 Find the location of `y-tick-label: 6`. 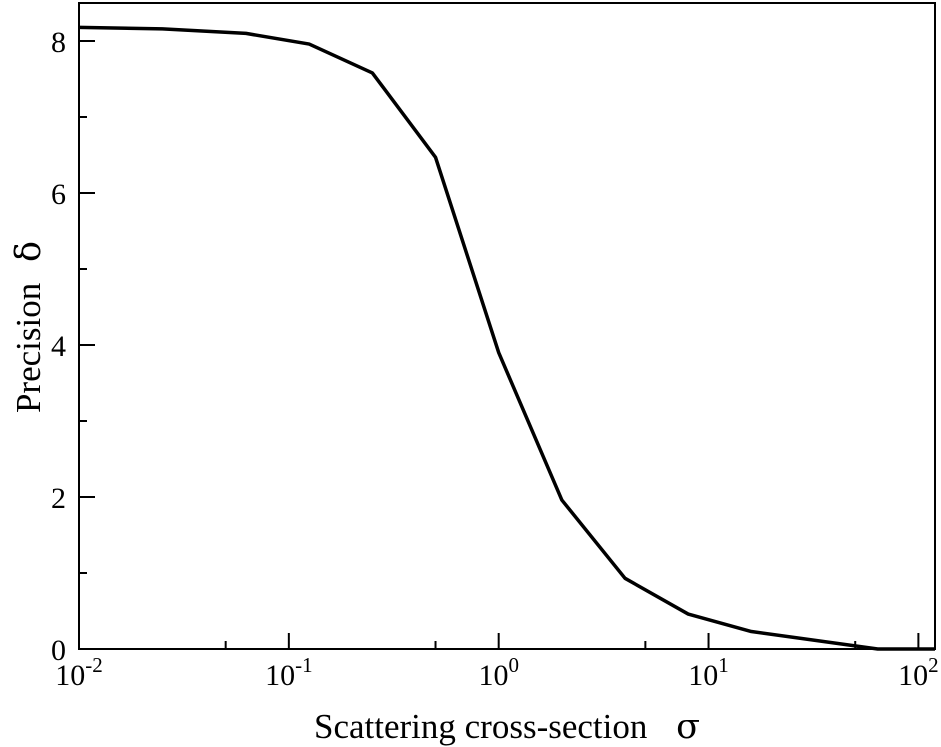

y-tick-label: 6 is located at coordinates (58, 194).